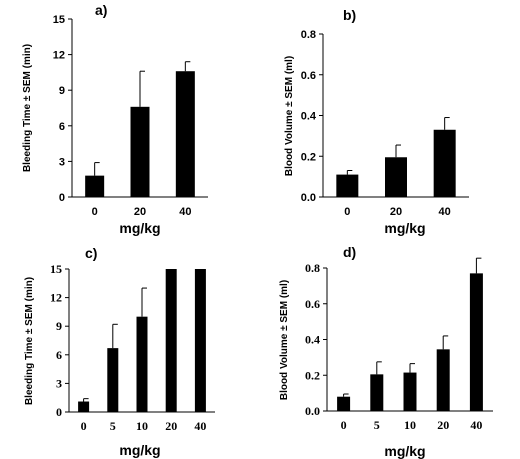  Describe the element at coordinates (101, 10) in the screenshot. I see `panel-label: a)` at that location.